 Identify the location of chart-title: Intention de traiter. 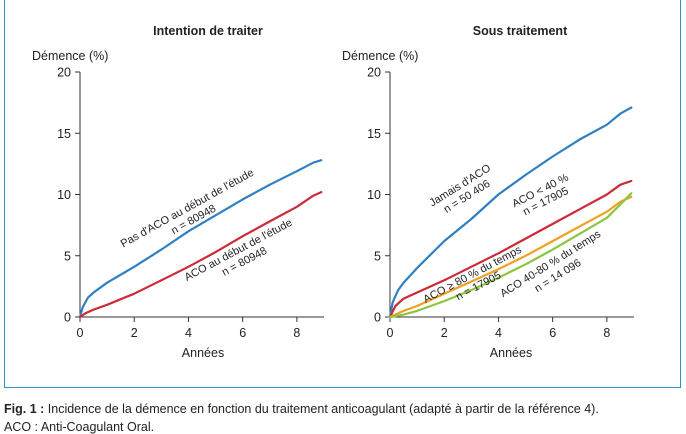
(208, 31).